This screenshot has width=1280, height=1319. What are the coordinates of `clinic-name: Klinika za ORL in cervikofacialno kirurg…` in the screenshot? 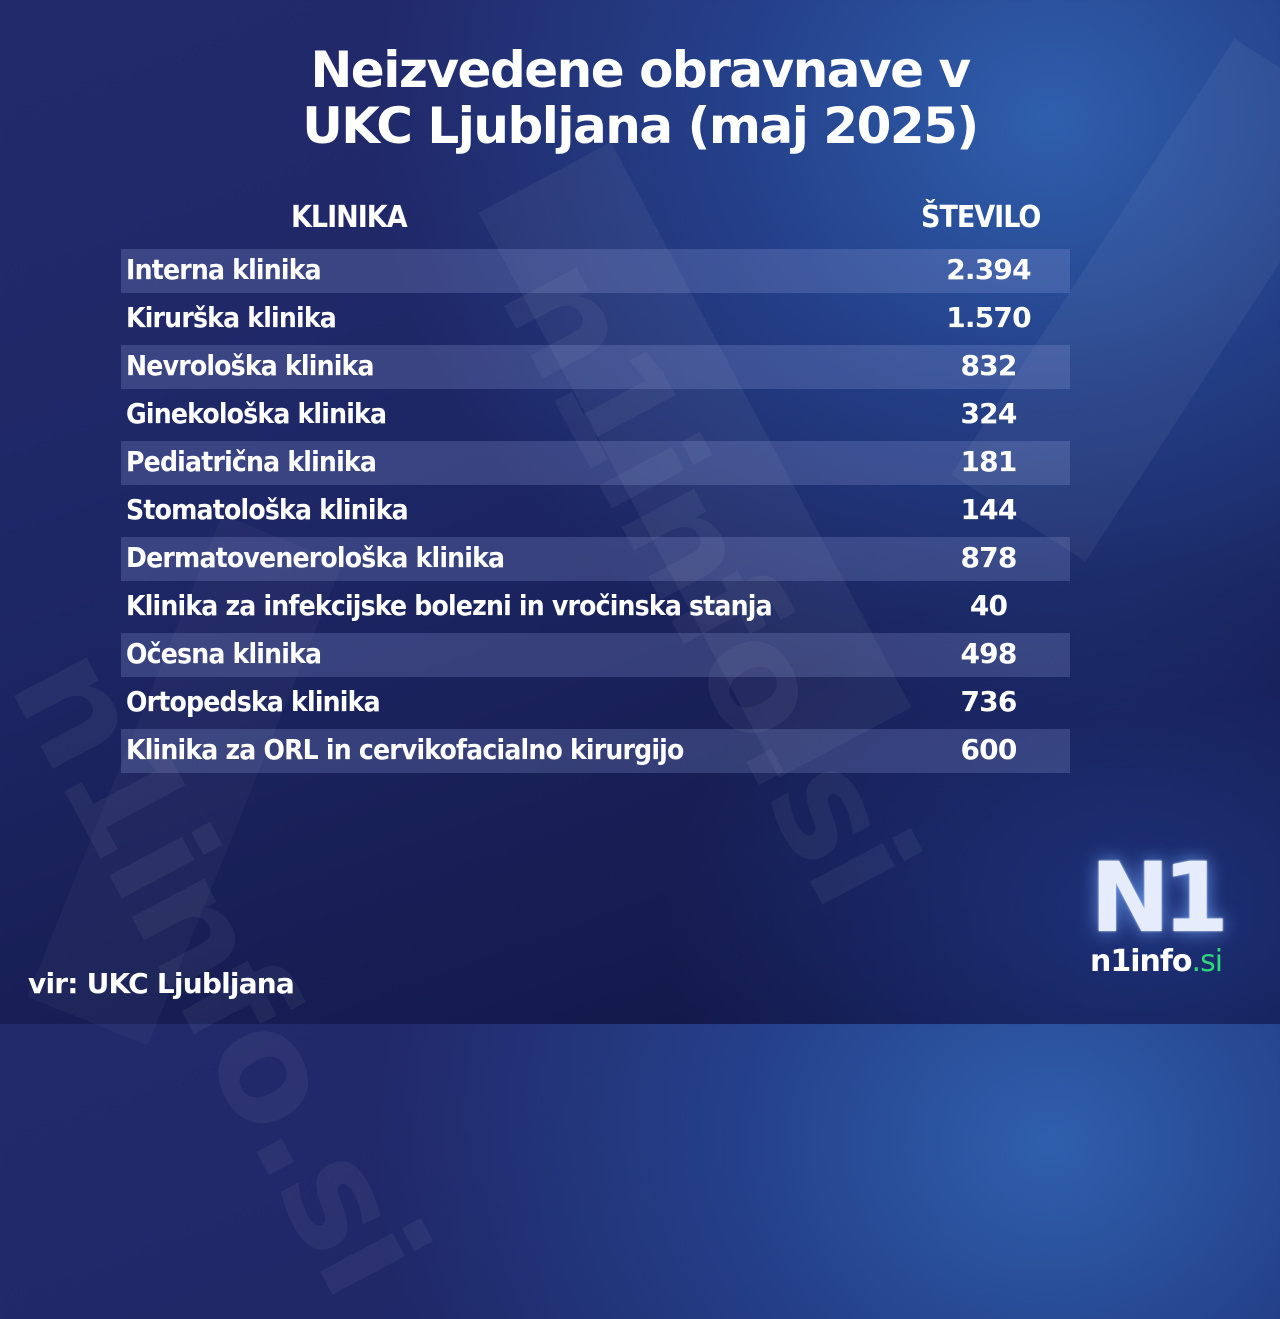 It's located at (405, 749).